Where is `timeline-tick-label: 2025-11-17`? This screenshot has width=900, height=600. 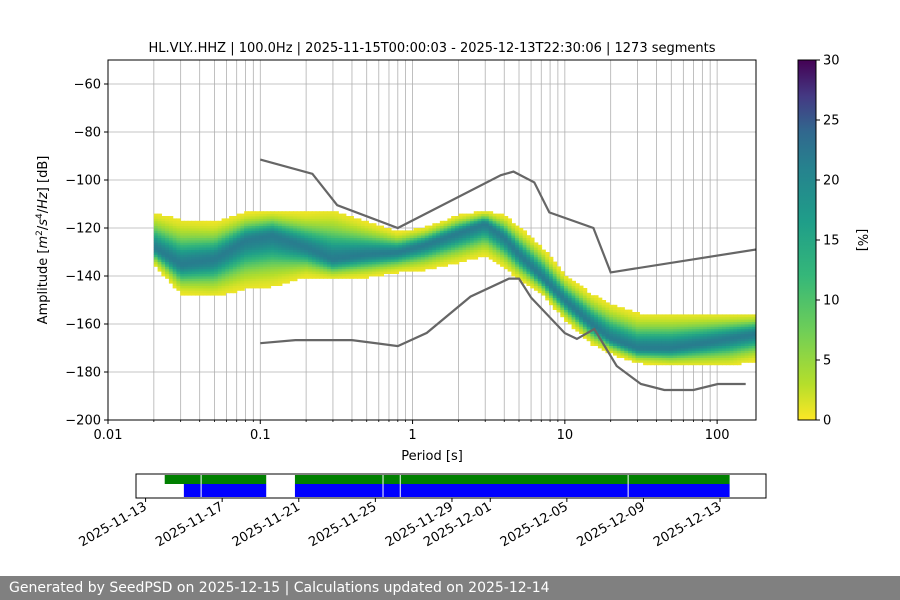 timeline-tick-label: 2025-11-17 is located at coordinates (189, 524).